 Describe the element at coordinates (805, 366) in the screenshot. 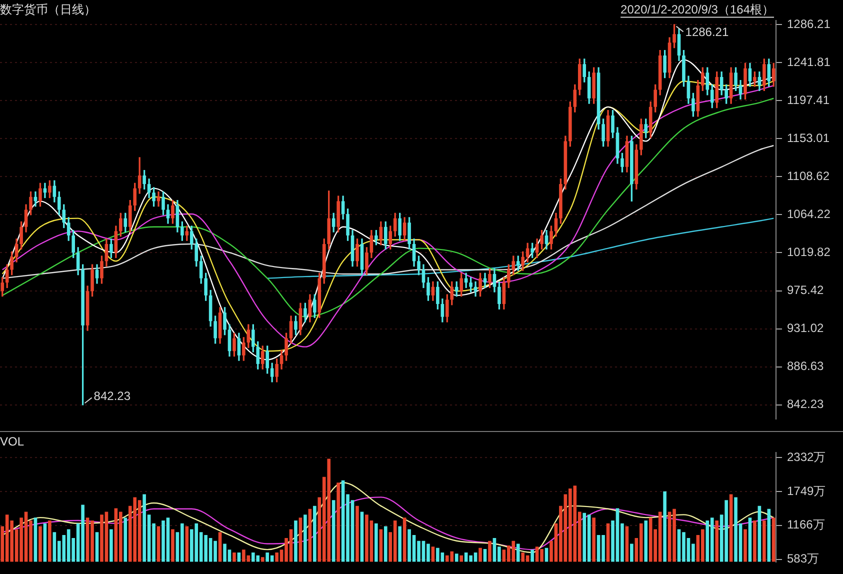

I see `y-tick-label: 886.63` at that location.